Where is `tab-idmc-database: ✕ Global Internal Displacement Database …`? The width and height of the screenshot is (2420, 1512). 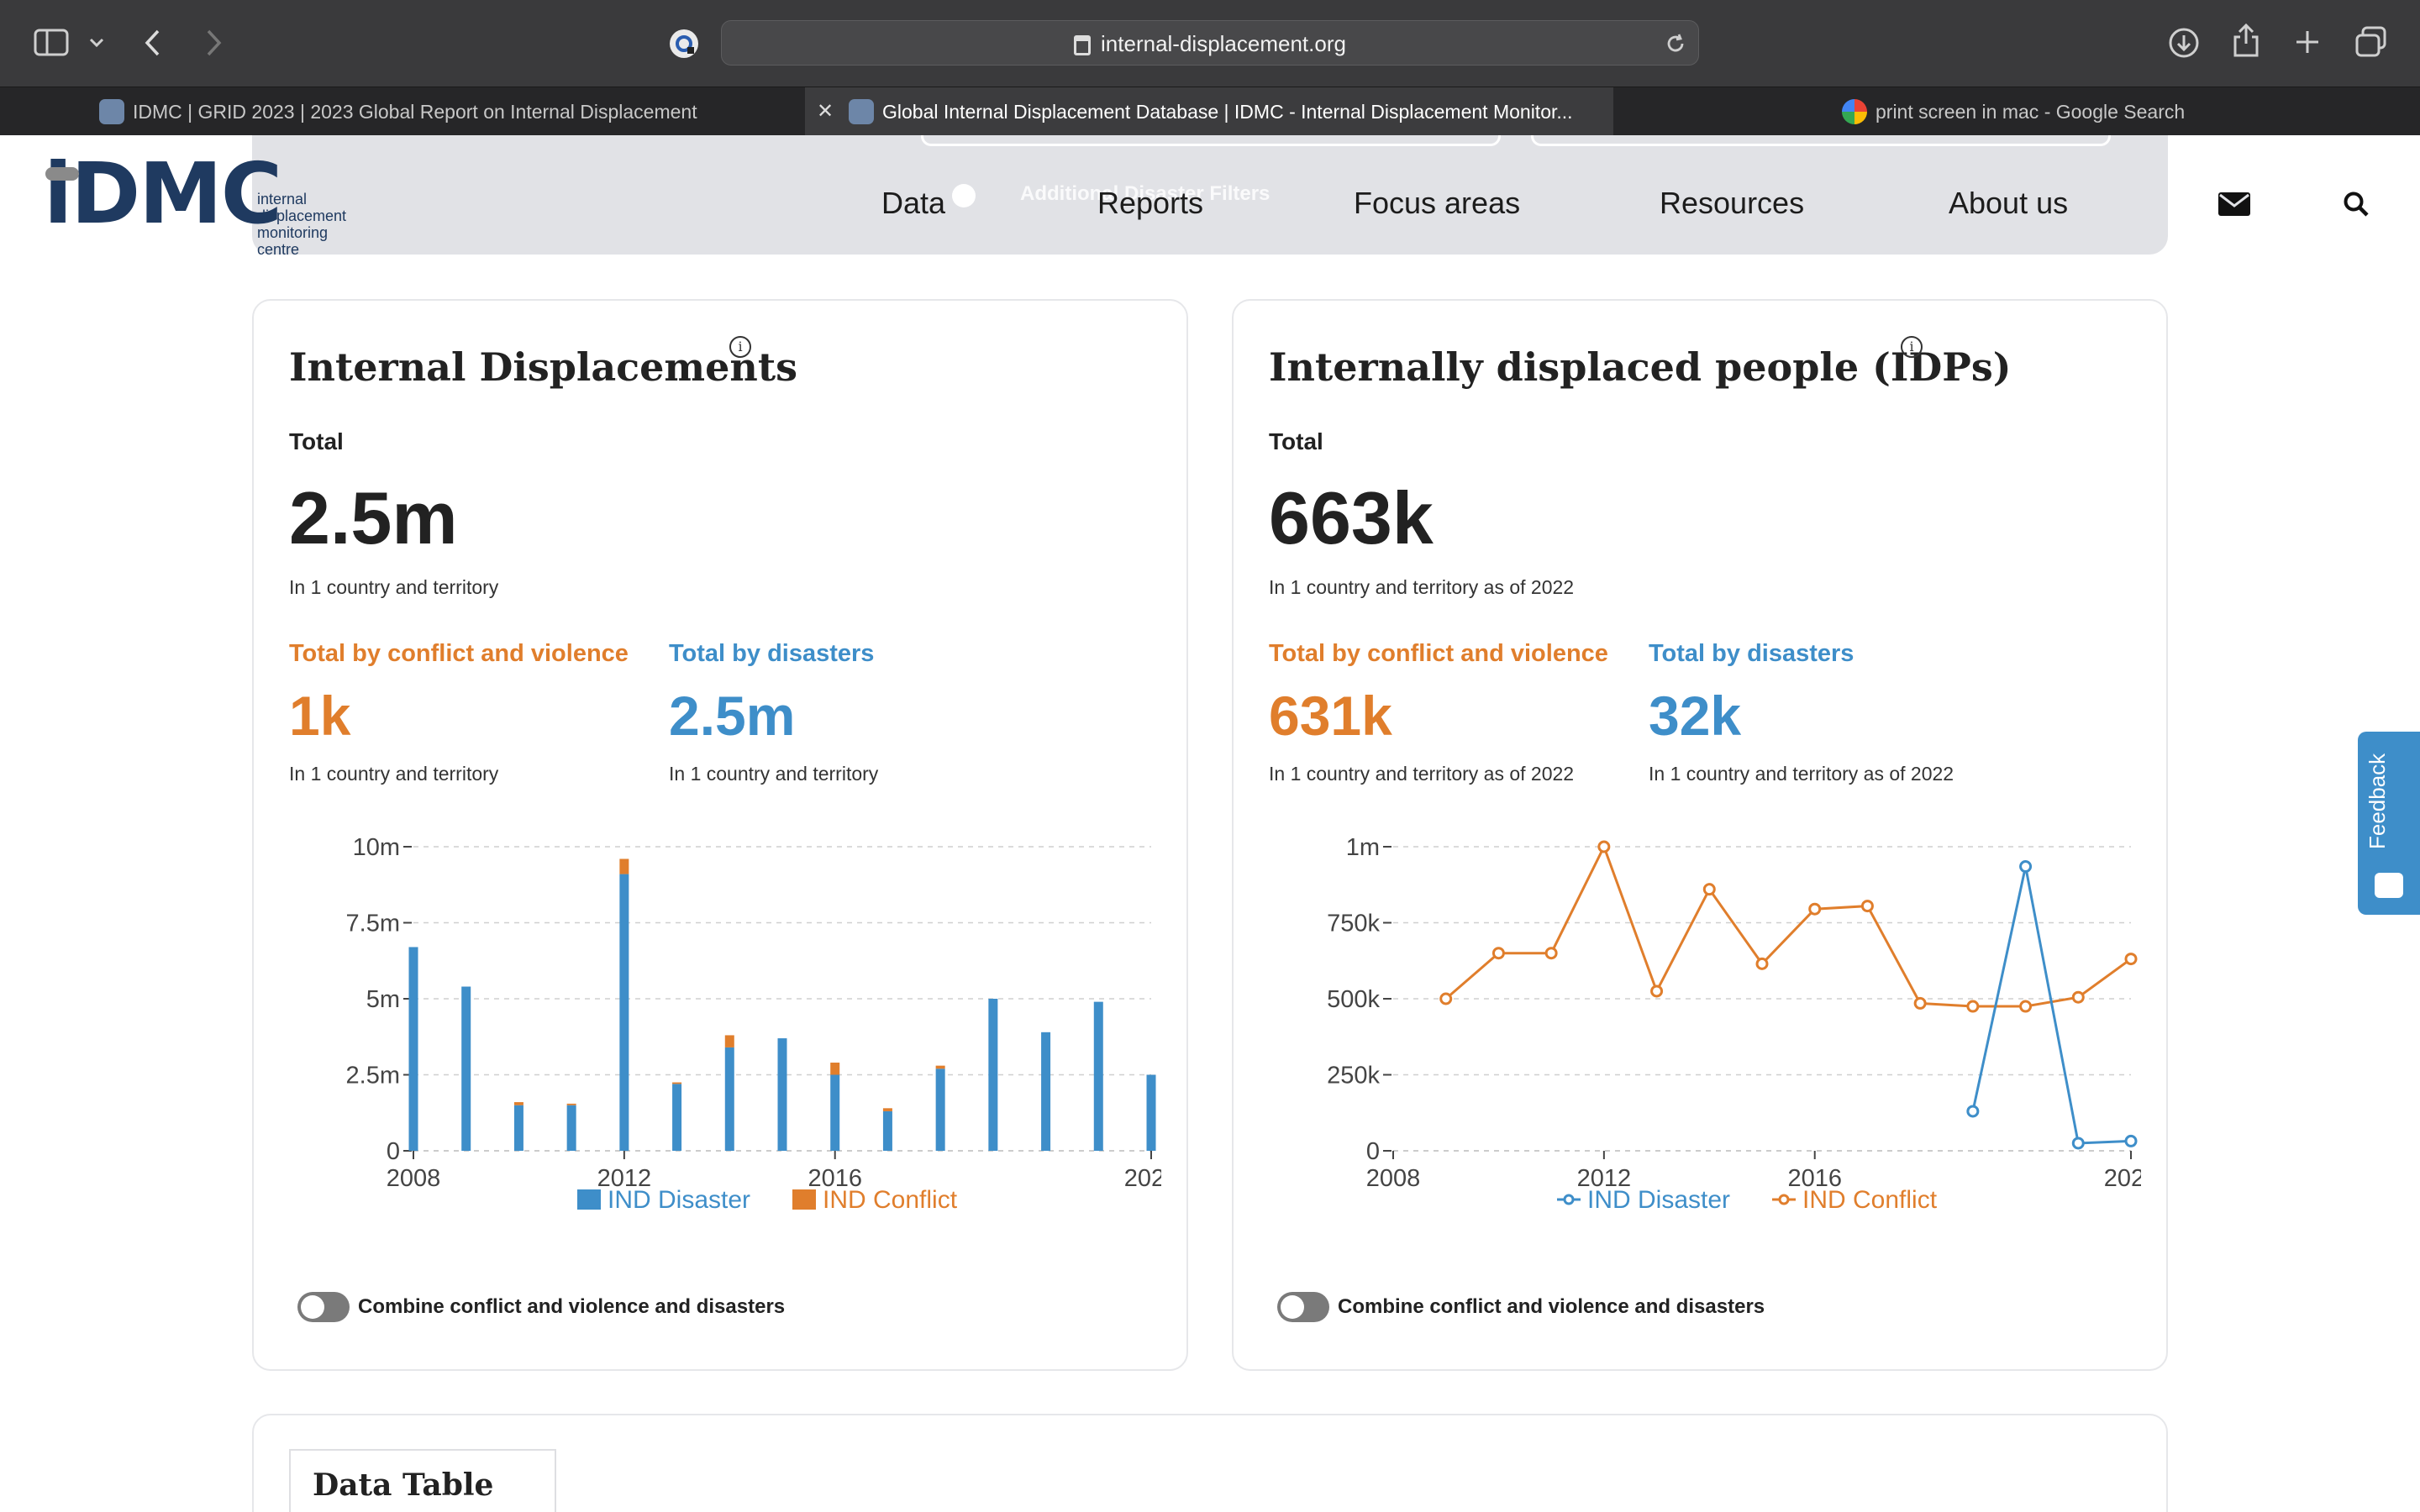 tab-idmc-database: ✕ Global Internal Displacement Database … is located at coordinates (1209, 111).